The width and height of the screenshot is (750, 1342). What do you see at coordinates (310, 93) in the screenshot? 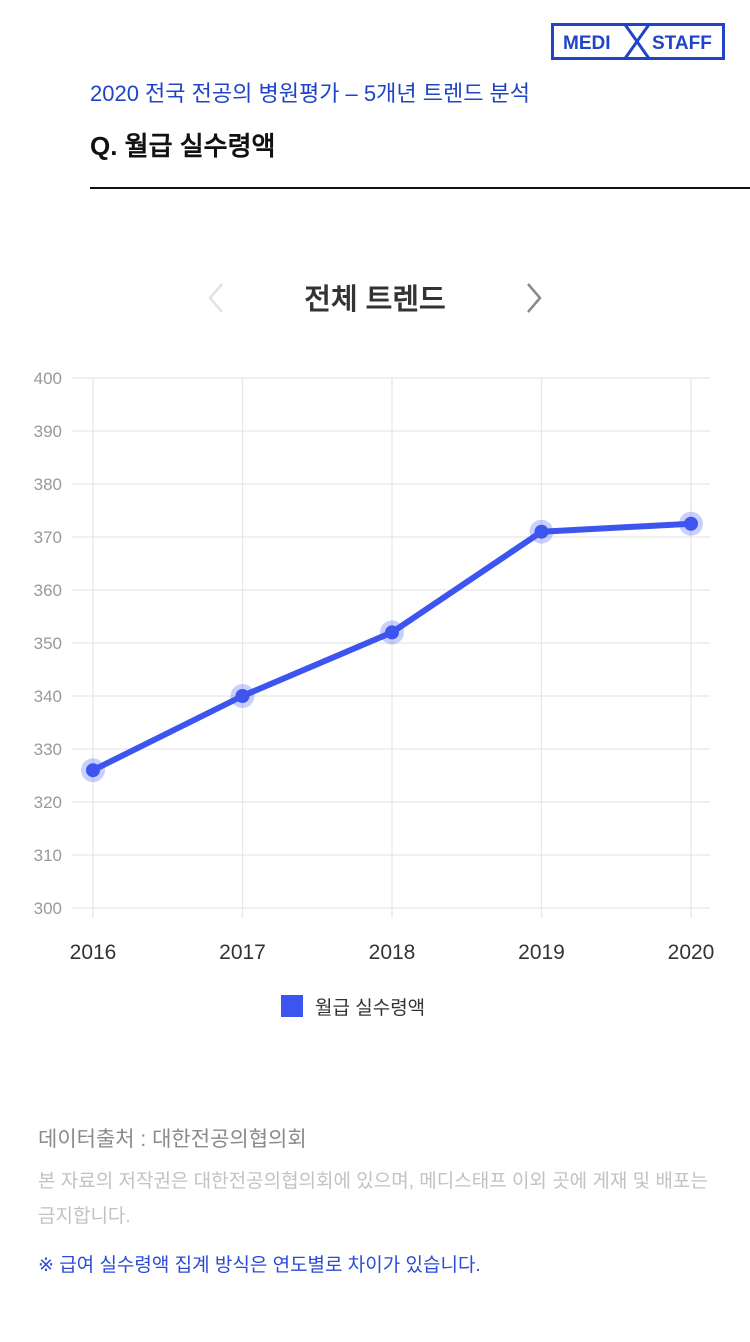
I see `report-subtitle: 2020 전국 전공의 병원평가 – 5개년 트렌드 분석` at bounding box center [310, 93].